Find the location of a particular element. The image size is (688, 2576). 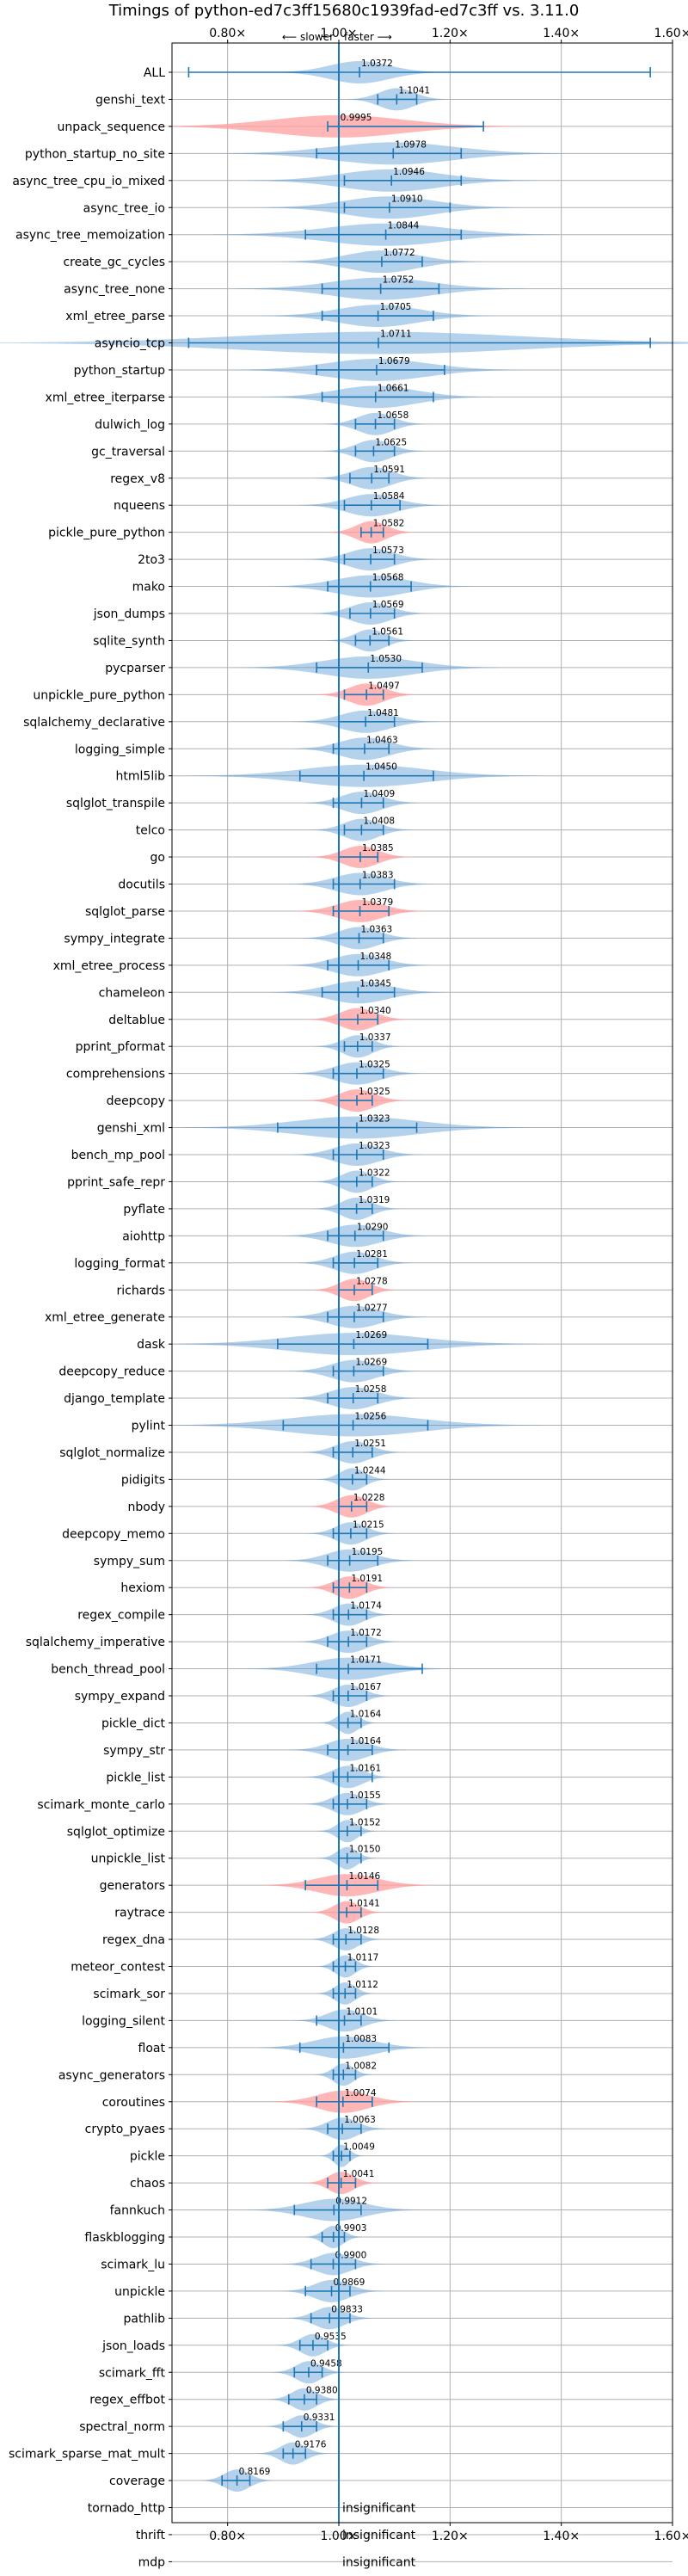

value-label: 1.0946 is located at coordinates (409, 172).